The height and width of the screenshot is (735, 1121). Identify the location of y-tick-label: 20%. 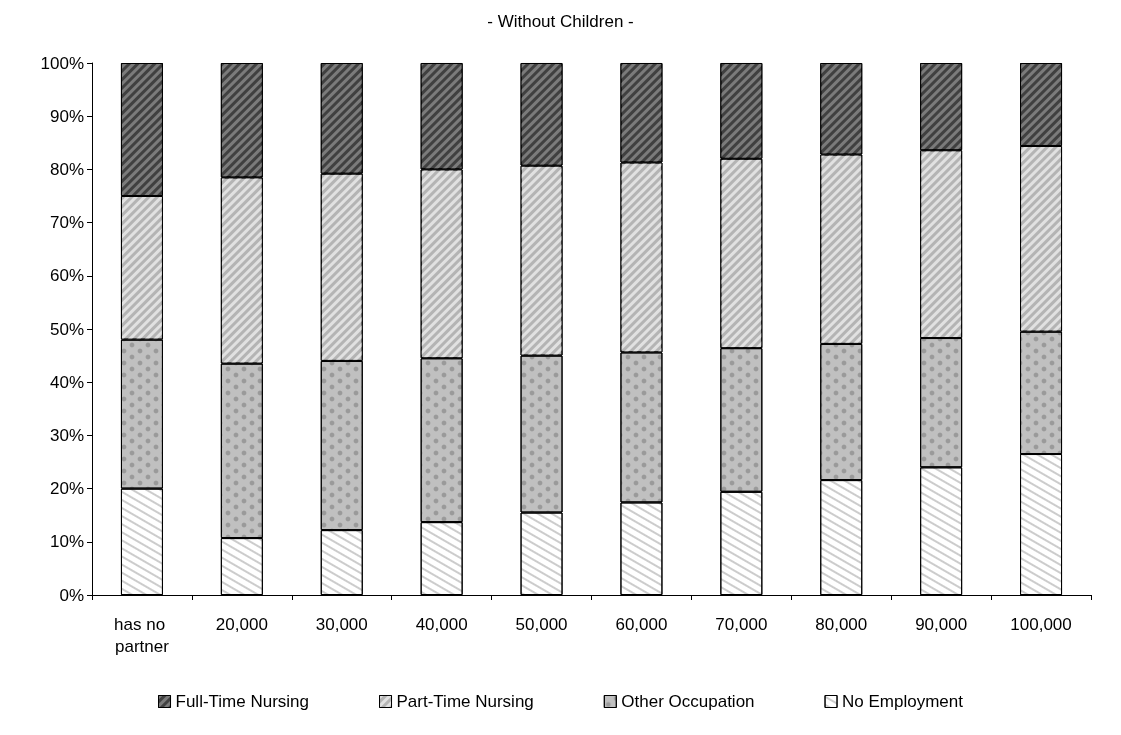
(66, 489).